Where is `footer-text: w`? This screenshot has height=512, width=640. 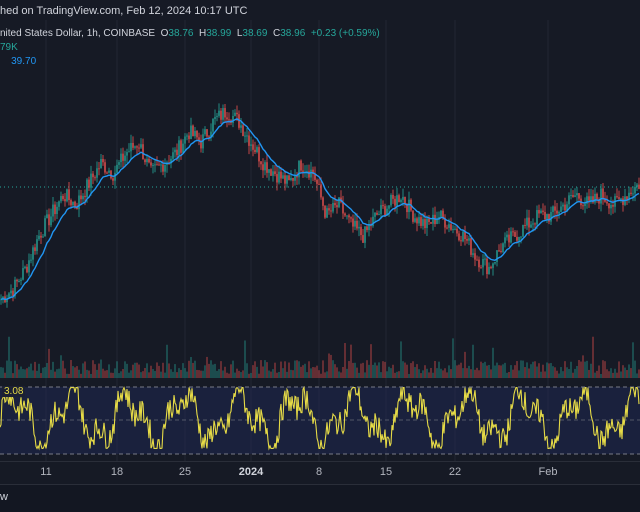 footer-text: w is located at coordinates (4, 497).